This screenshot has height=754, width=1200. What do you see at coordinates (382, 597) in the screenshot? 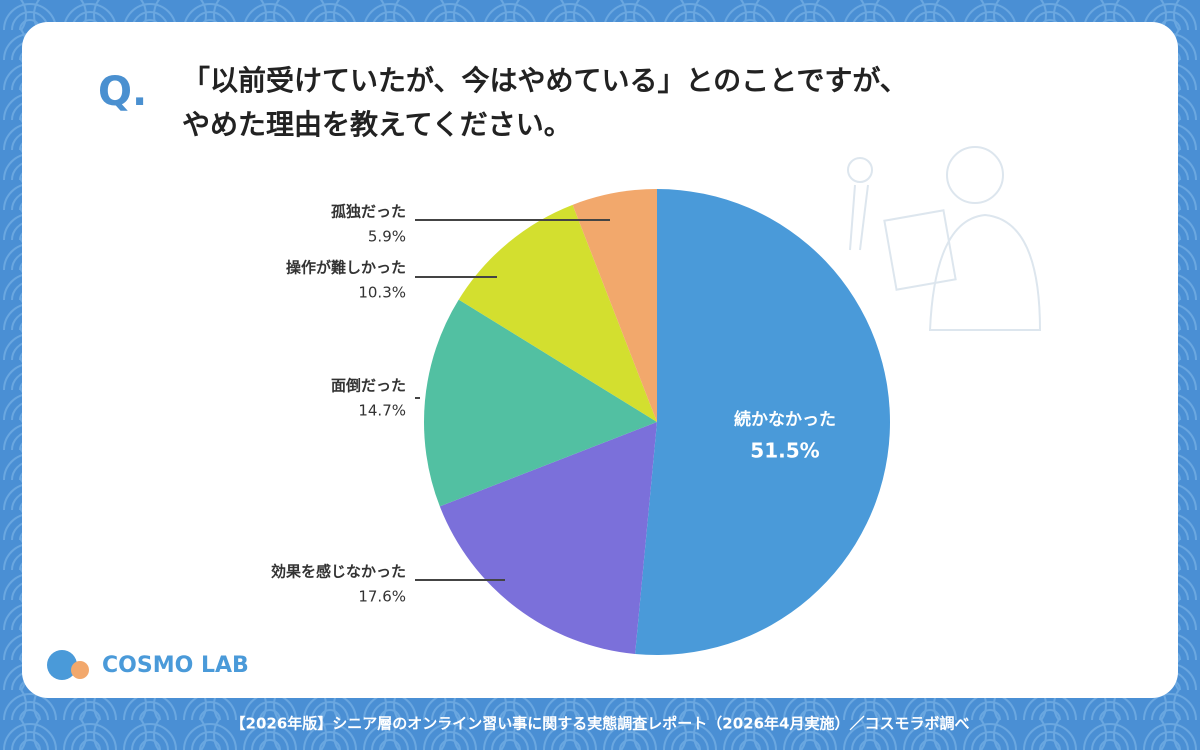
I see `value-label: 17.6%` at bounding box center [382, 597].